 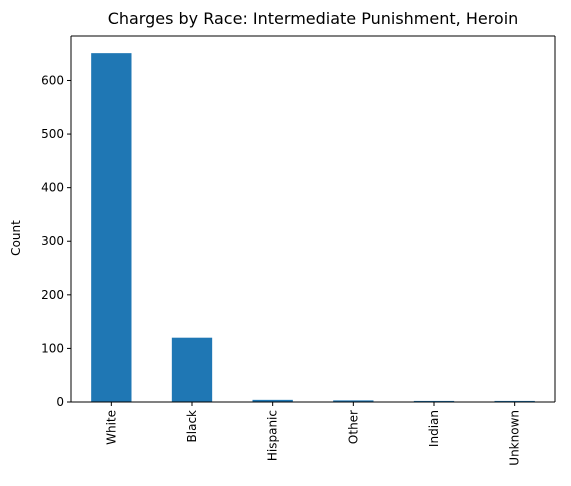 What do you see at coordinates (111, 427) in the screenshot?
I see `x-tick-label: White` at bounding box center [111, 427].